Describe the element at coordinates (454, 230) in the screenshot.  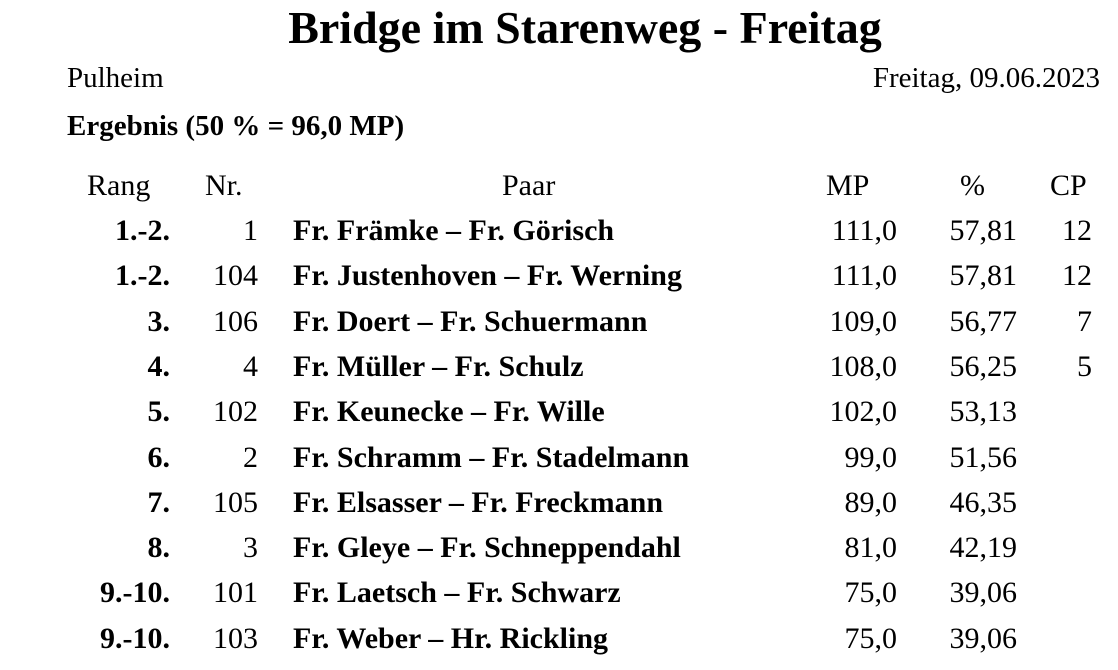
I see `cell-paar: Fr. Främke – Fr. Görisch` at that location.